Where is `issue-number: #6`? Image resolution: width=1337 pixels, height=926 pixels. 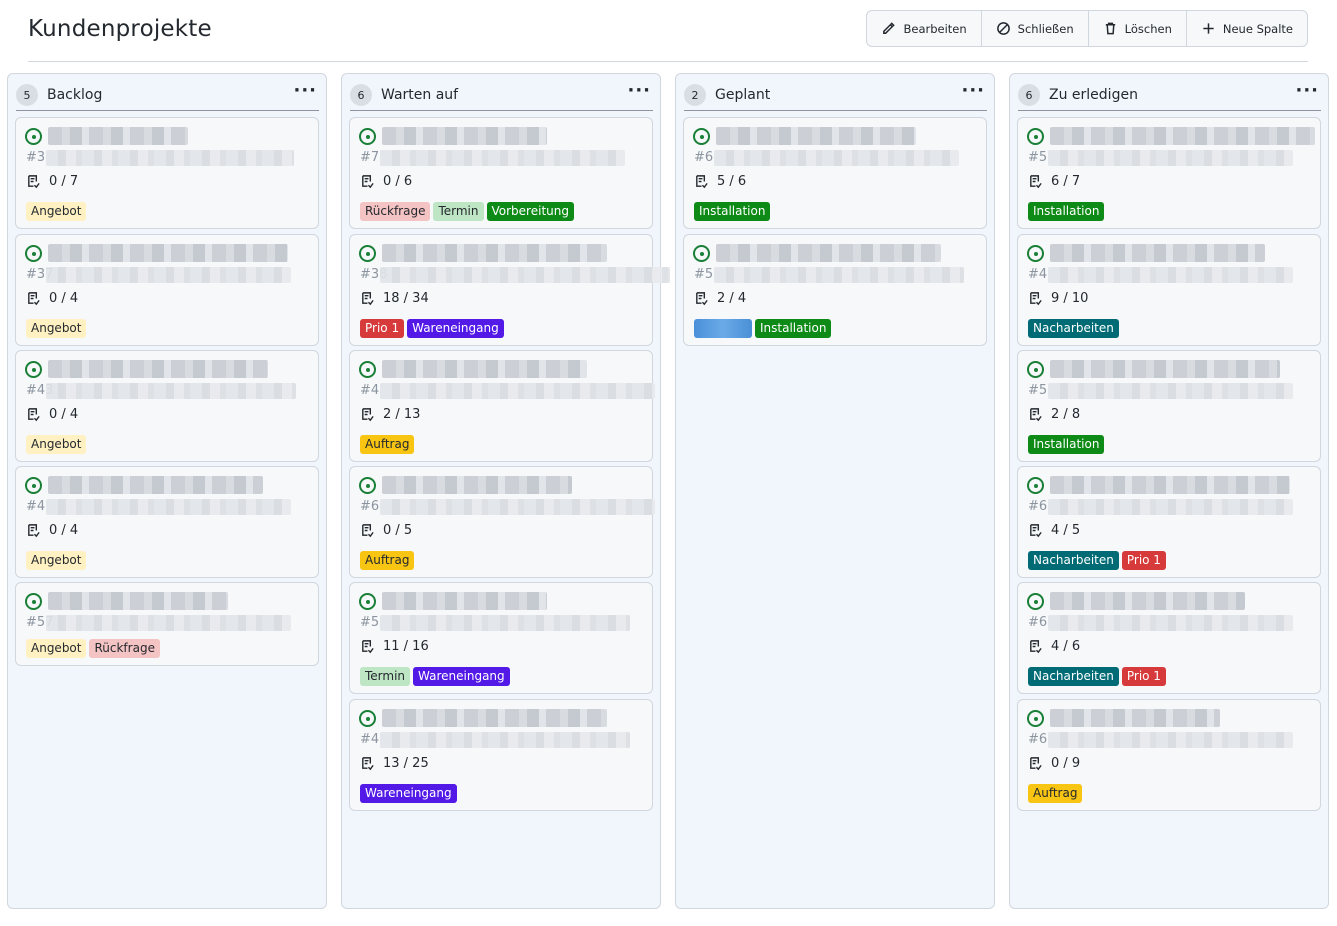
issue-number: #6 is located at coordinates (1038, 506).